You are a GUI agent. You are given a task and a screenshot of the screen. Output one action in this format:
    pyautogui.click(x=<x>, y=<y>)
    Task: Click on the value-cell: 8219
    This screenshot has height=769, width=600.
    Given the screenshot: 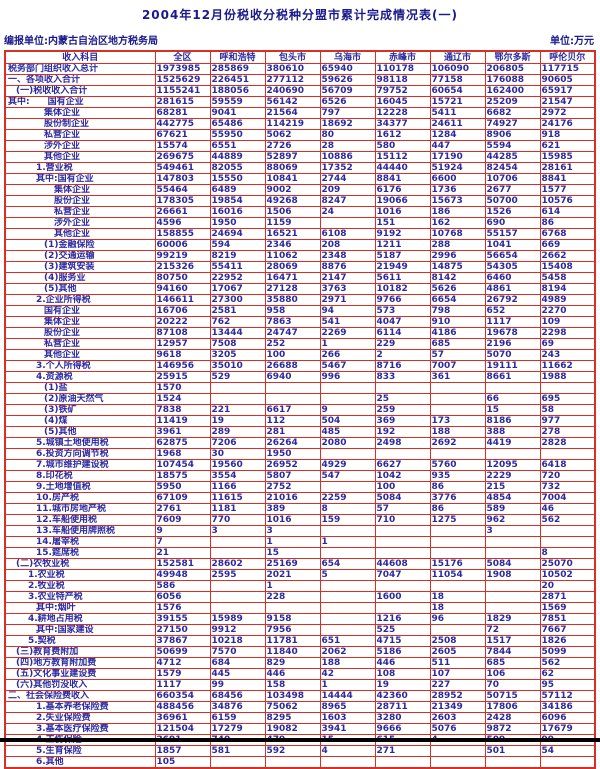 What is the action you would take?
    pyautogui.click(x=237, y=256)
    